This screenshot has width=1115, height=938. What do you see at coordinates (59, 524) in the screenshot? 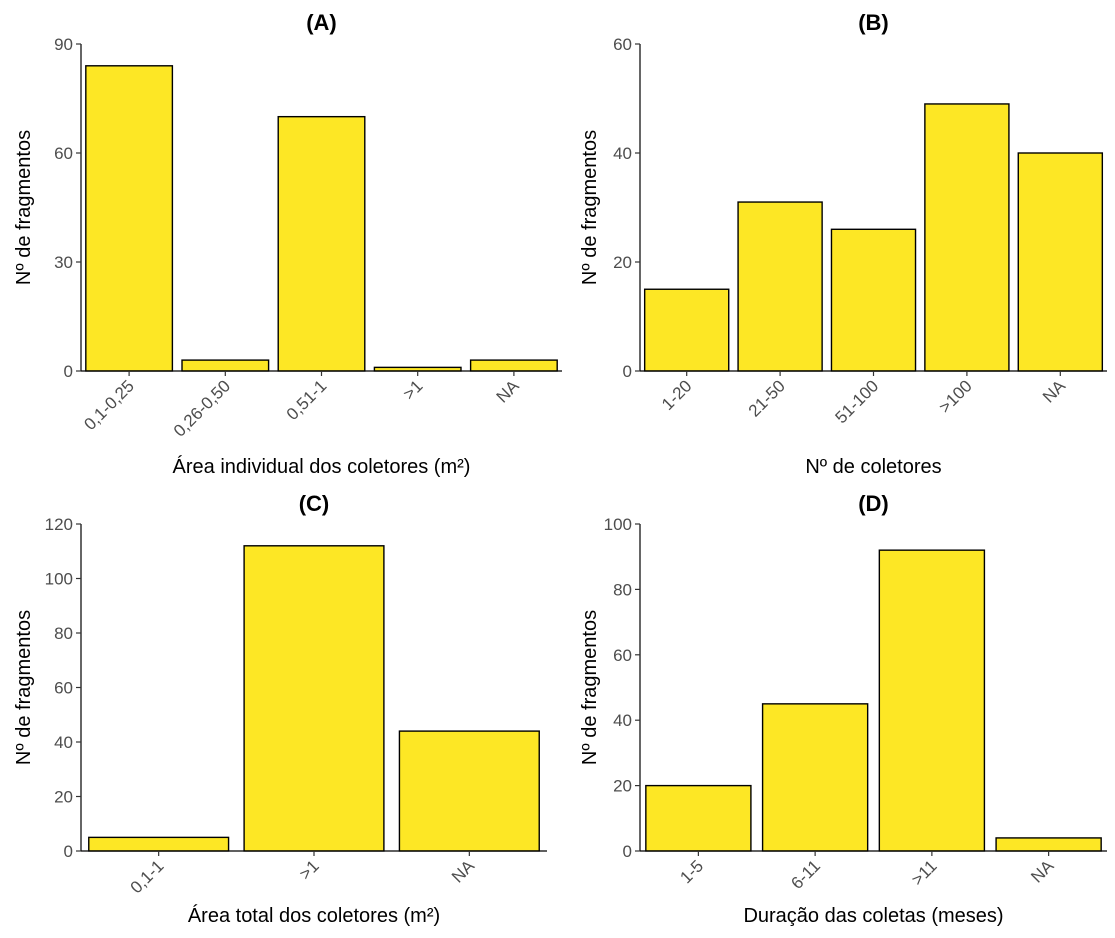
I see `y-tick-label: 120` at bounding box center [59, 524].